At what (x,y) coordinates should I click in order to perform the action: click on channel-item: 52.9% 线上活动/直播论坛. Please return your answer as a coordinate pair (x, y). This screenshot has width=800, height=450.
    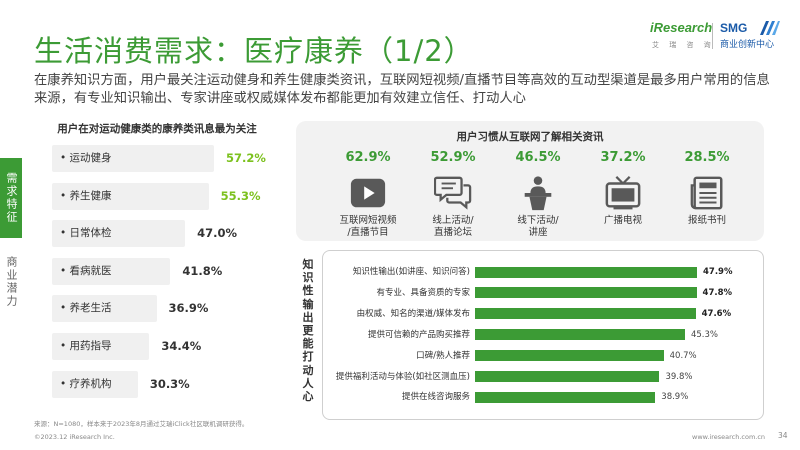
    Looking at the image, I should click on (453, 194).